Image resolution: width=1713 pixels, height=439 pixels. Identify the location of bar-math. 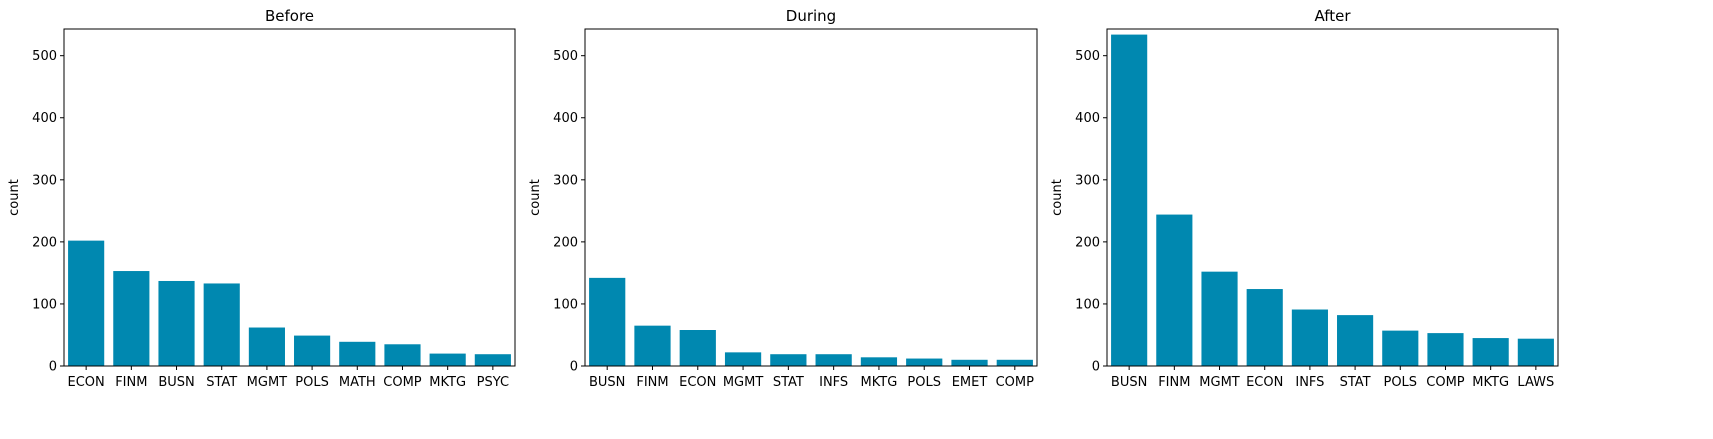
(357, 353).